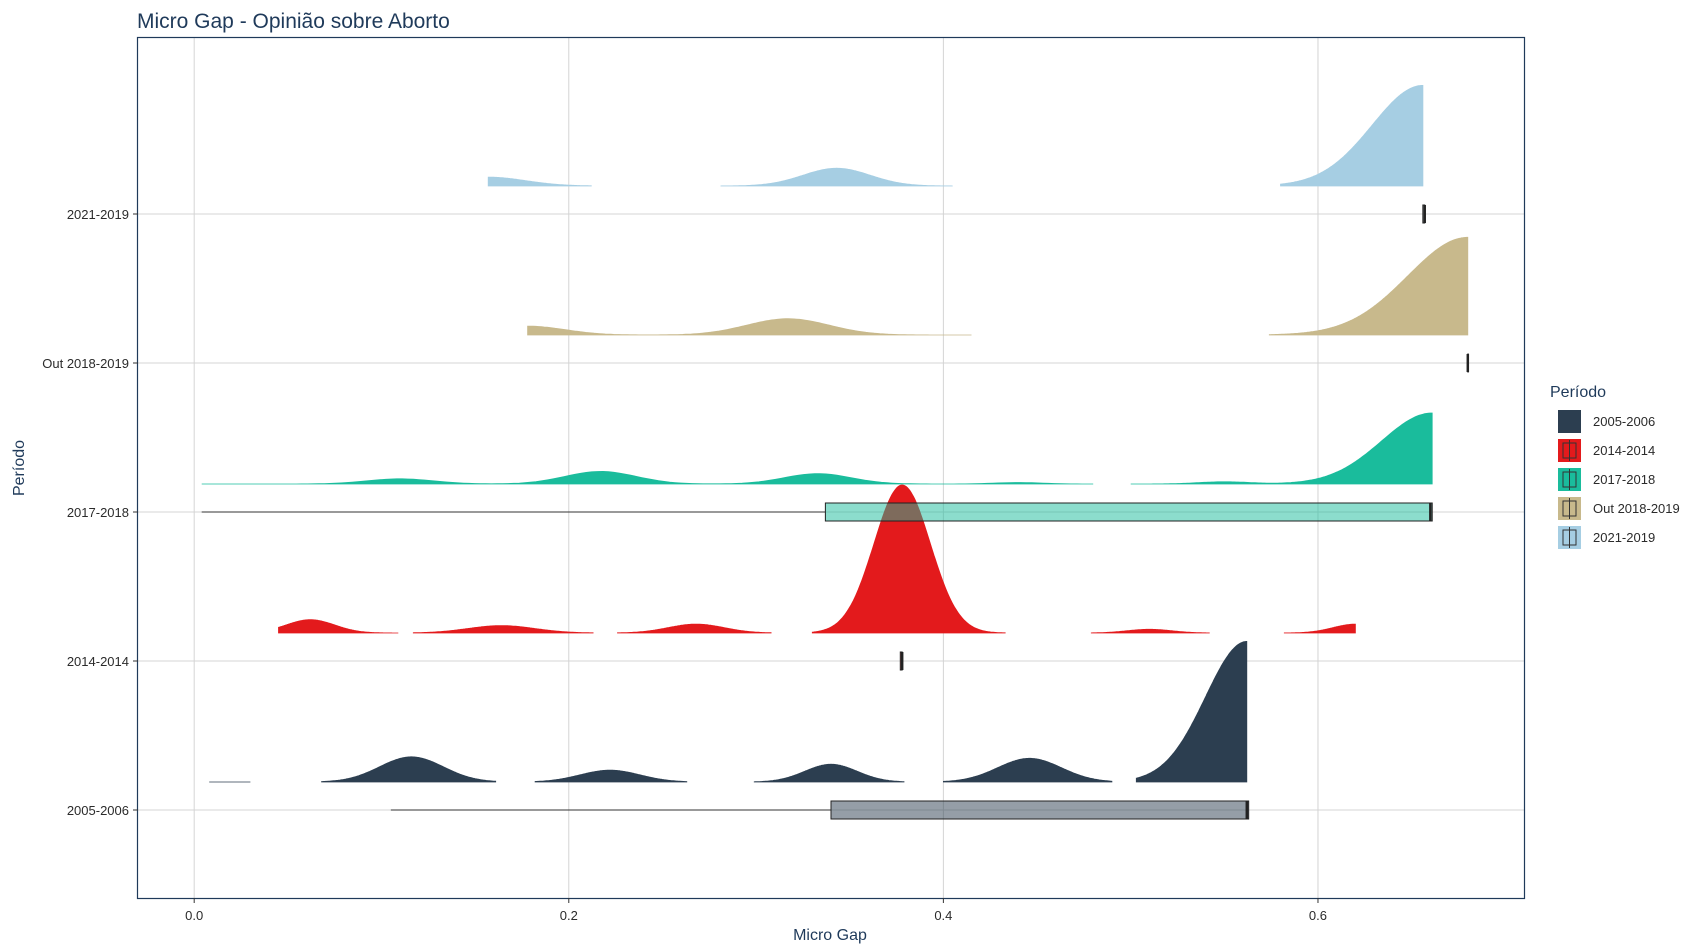 This screenshot has height=948, width=1697. Describe the element at coordinates (85, 363) in the screenshot. I see `y-tick-label: Out 2018-2019` at that location.